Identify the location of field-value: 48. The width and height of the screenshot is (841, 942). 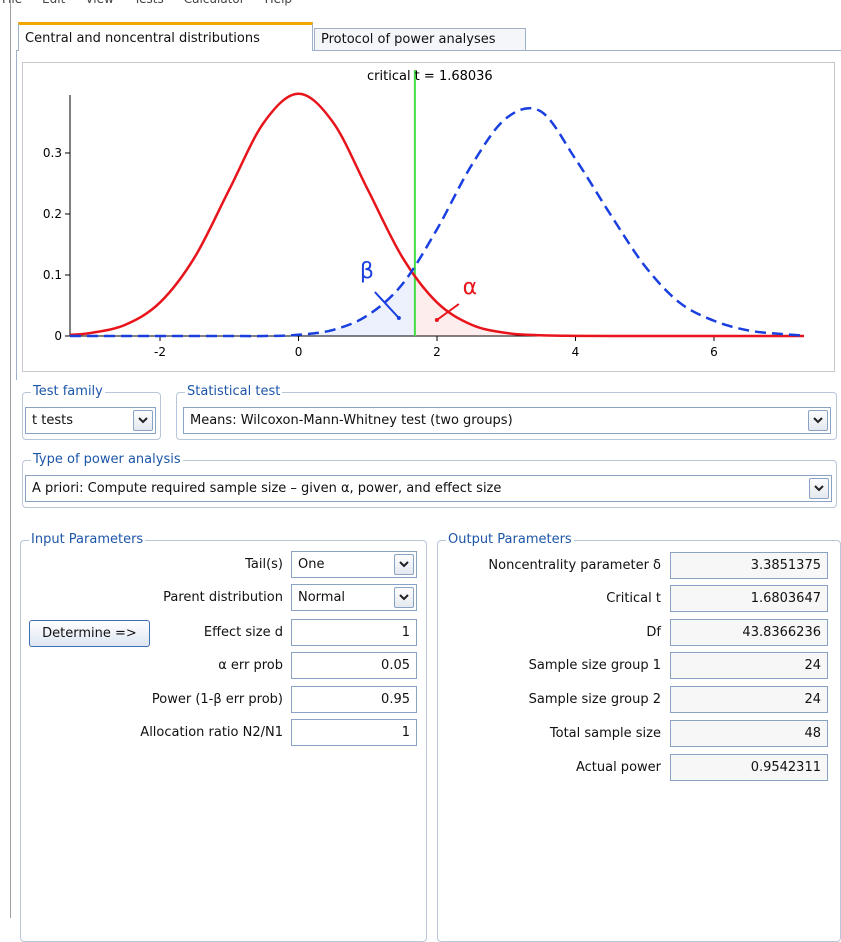
(812, 733).